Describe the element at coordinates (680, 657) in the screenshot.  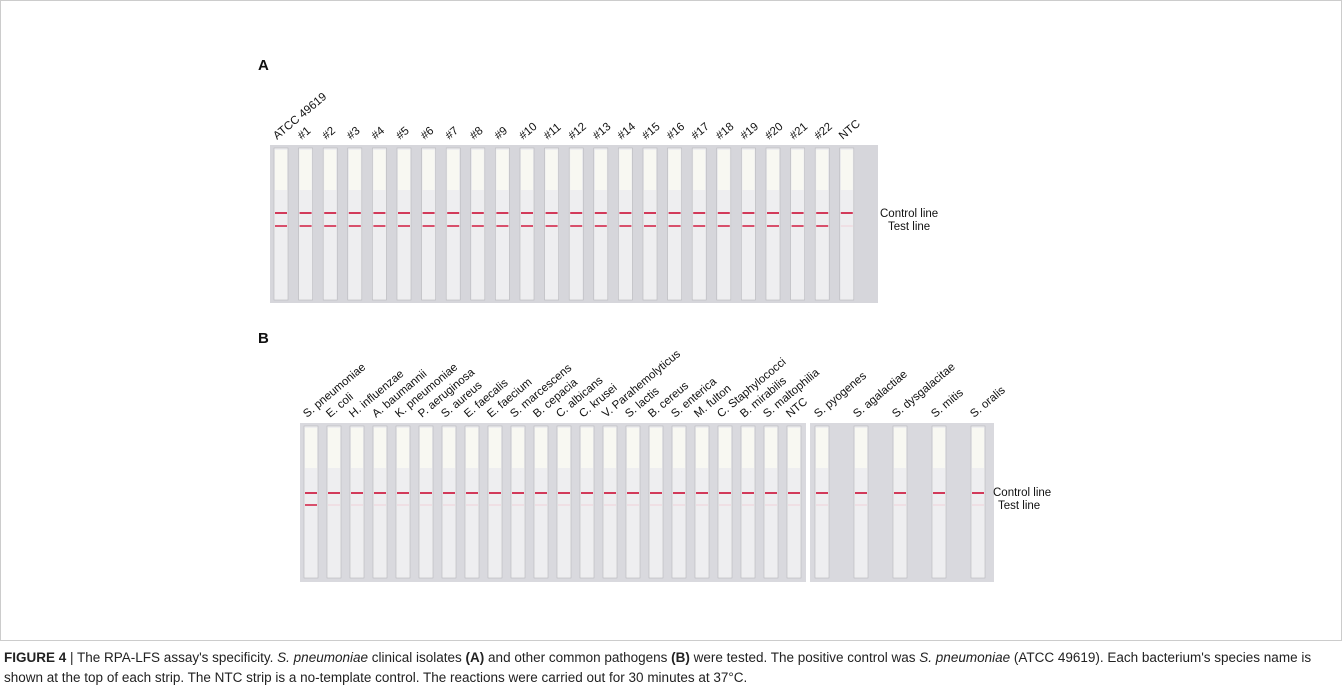
I see `caption-text: (B)` at that location.